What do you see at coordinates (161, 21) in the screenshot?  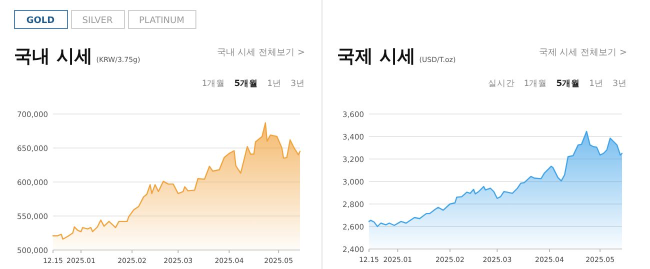 I see `text: PLATINUM` at bounding box center [161, 21].